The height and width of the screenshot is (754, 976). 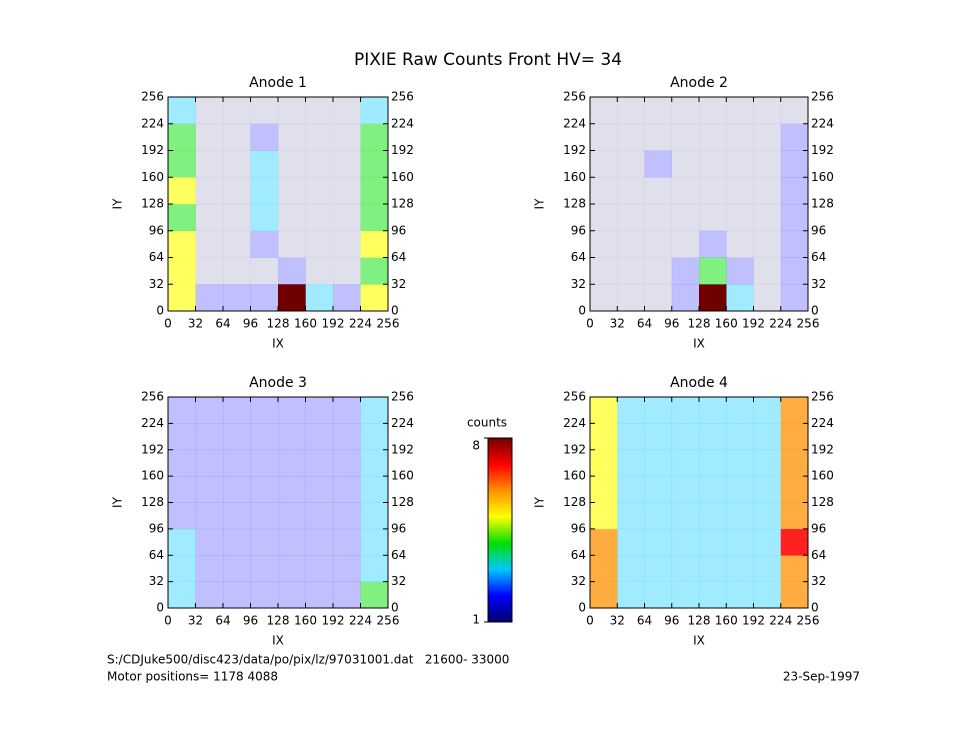 I want to click on x-tick-label: 192, so click(x=753, y=324).